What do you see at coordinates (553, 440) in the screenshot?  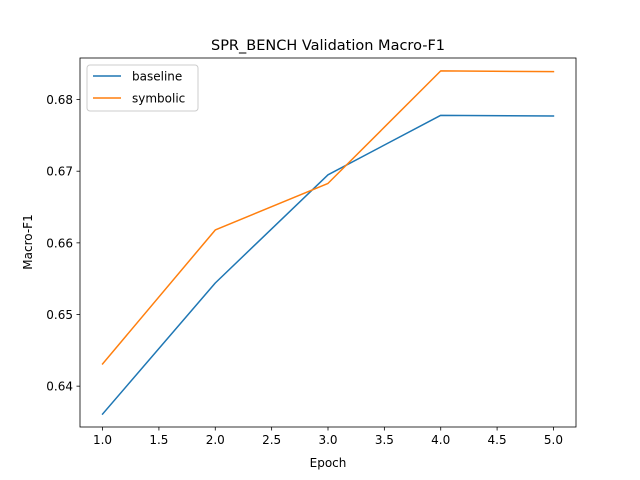 I see `x-tick-label: 5.0` at bounding box center [553, 440].